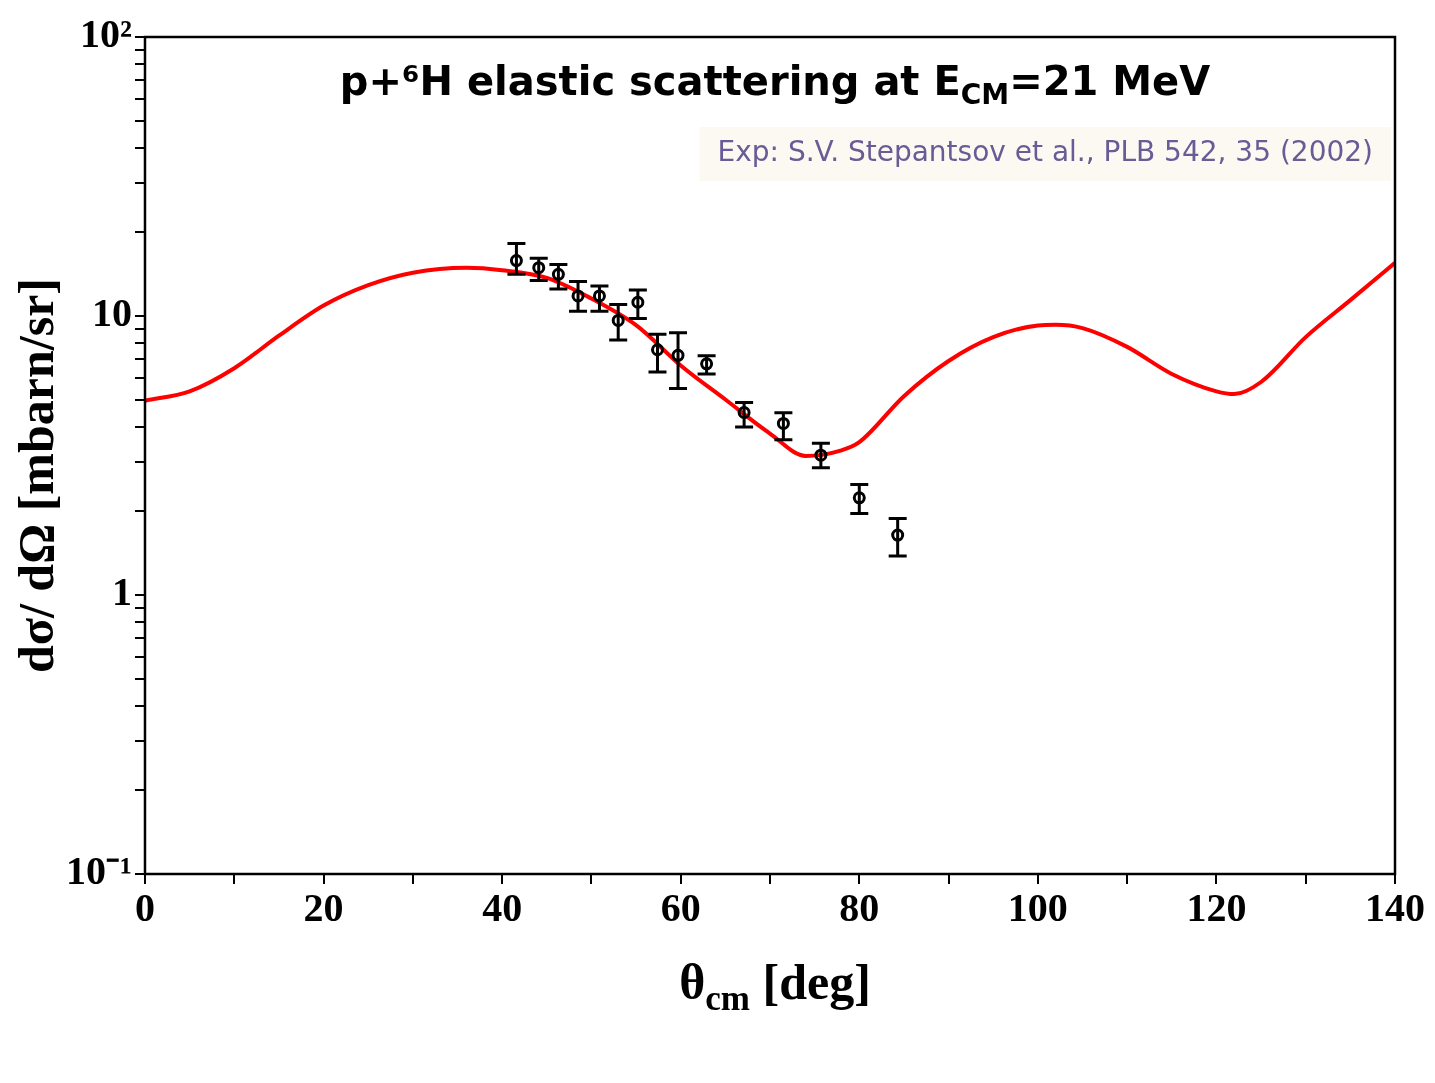 Image resolution: width=1435 pixels, height=1083 pixels. What do you see at coordinates (1395, 908) in the screenshot?
I see `x-tick-label: 140` at bounding box center [1395, 908].